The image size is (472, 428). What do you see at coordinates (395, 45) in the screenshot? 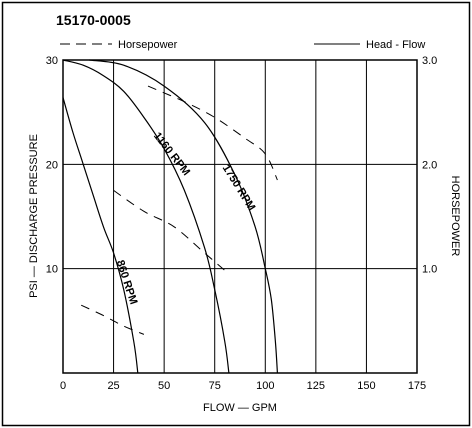
I see `legend-head-flow-label: Head - Flow` at bounding box center [395, 45].